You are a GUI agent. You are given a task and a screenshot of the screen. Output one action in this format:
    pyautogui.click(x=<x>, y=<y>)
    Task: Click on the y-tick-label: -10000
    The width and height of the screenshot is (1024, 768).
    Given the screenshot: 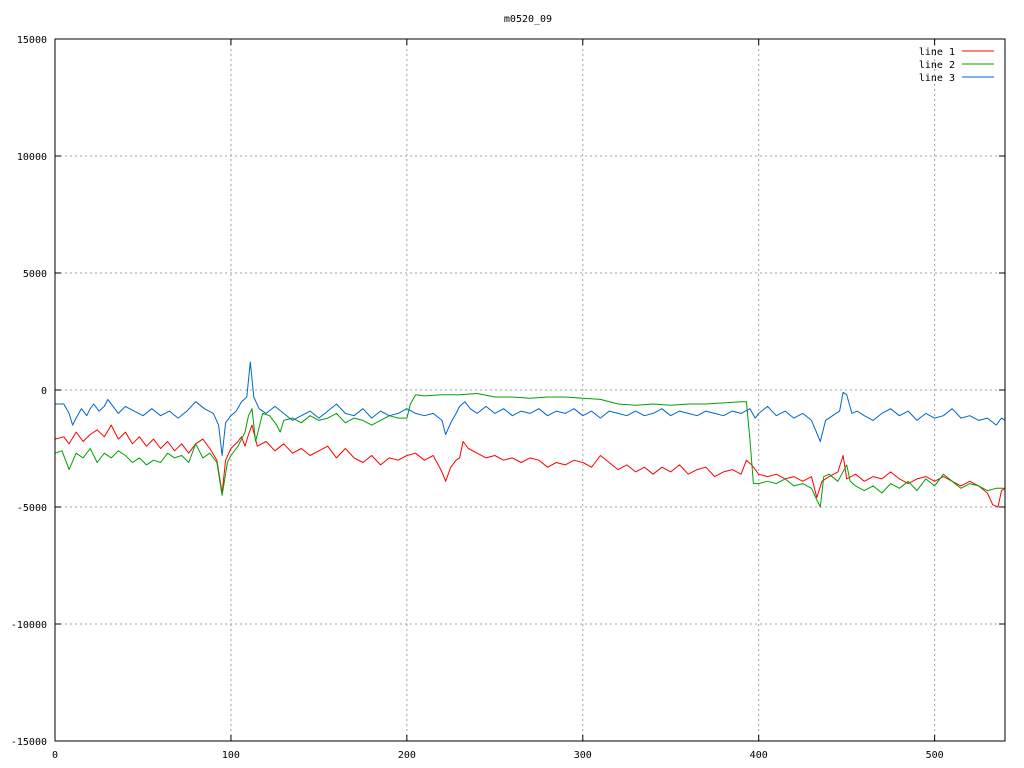 What is the action you would take?
    pyautogui.click(x=29, y=625)
    